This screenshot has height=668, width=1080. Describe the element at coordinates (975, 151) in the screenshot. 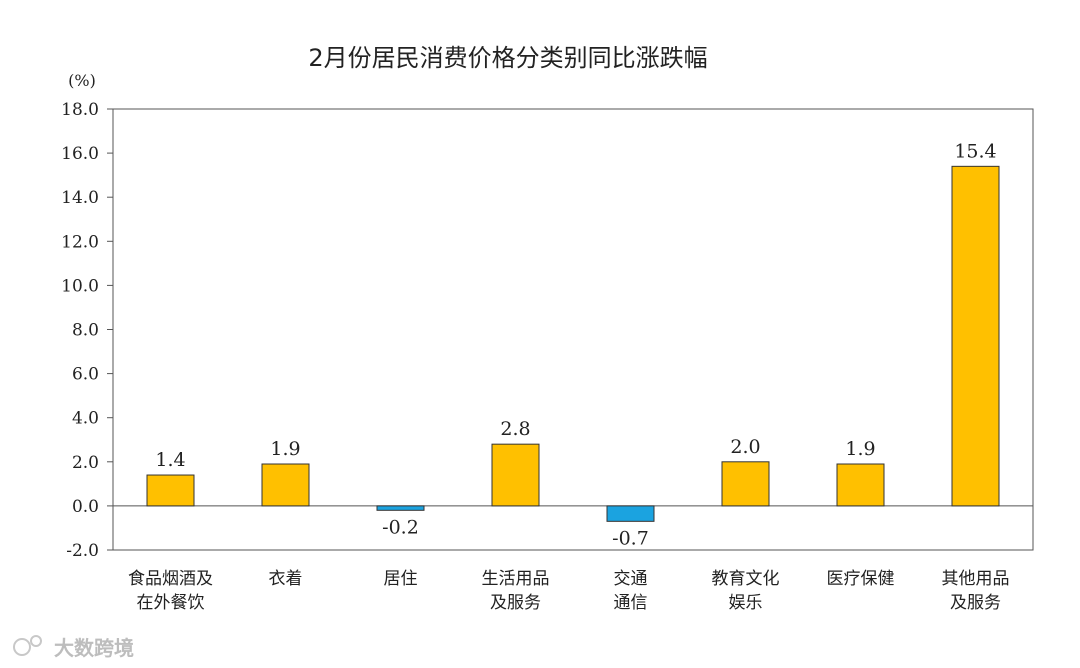

I see `data-label-7: 15.4` at that location.